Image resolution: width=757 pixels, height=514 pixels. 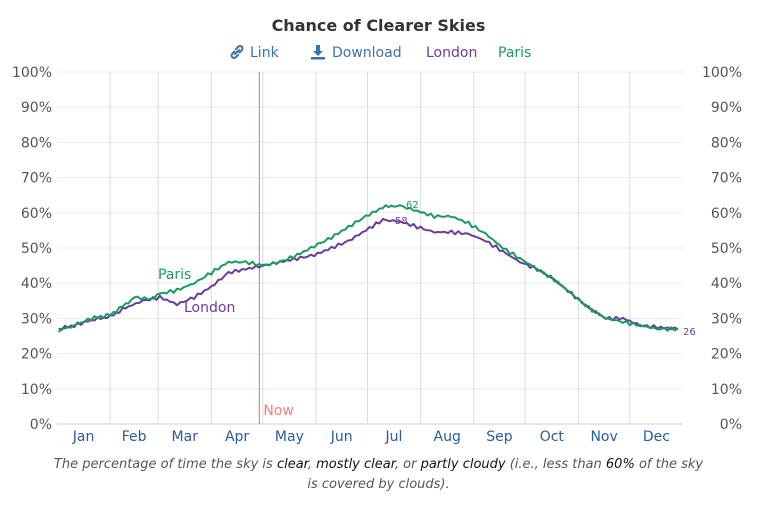 What do you see at coordinates (447, 437) in the screenshot?
I see `x-tick-label: Aug` at bounding box center [447, 437].